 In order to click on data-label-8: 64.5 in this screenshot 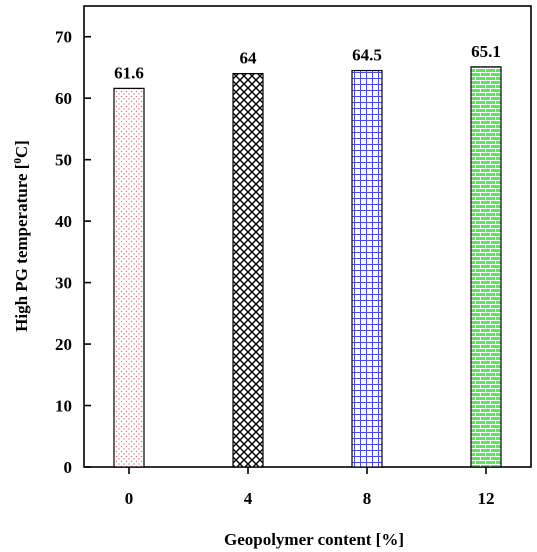, I will do `click(367, 55)`.